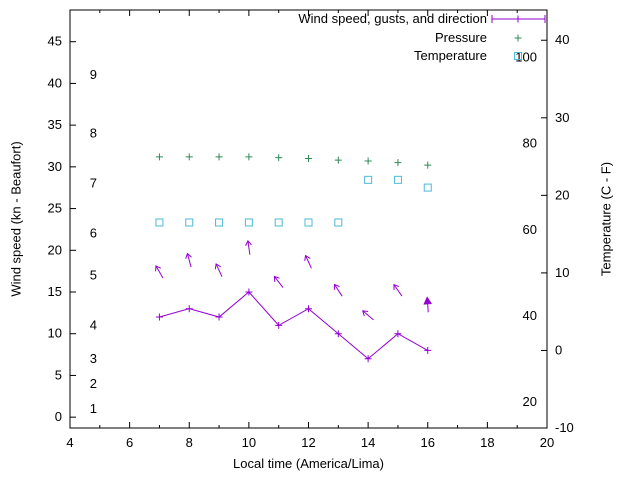  I want to click on beaufort-label: 9, so click(93, 74).